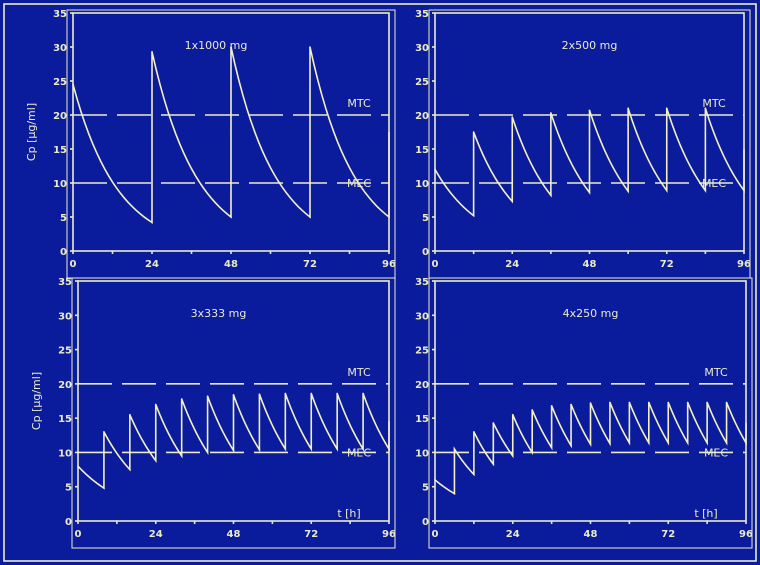  I want to click on panel-title: 3x333 mg, so click(219, 313).